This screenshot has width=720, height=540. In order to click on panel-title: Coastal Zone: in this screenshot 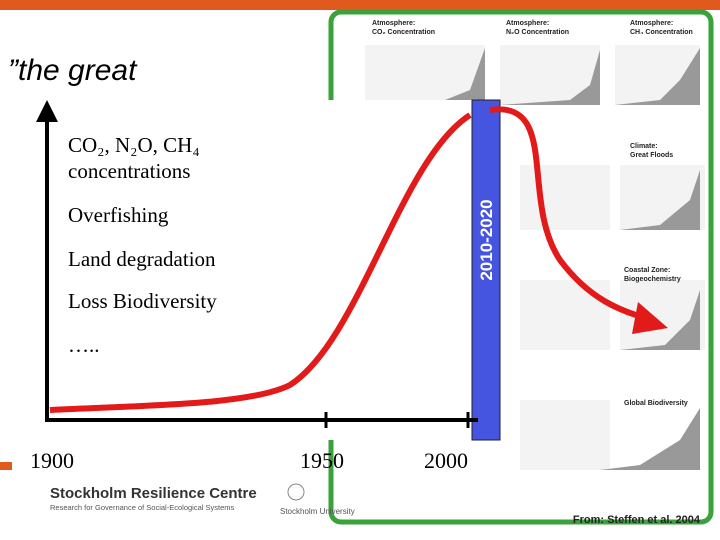, I will do `click(647, 270)`.